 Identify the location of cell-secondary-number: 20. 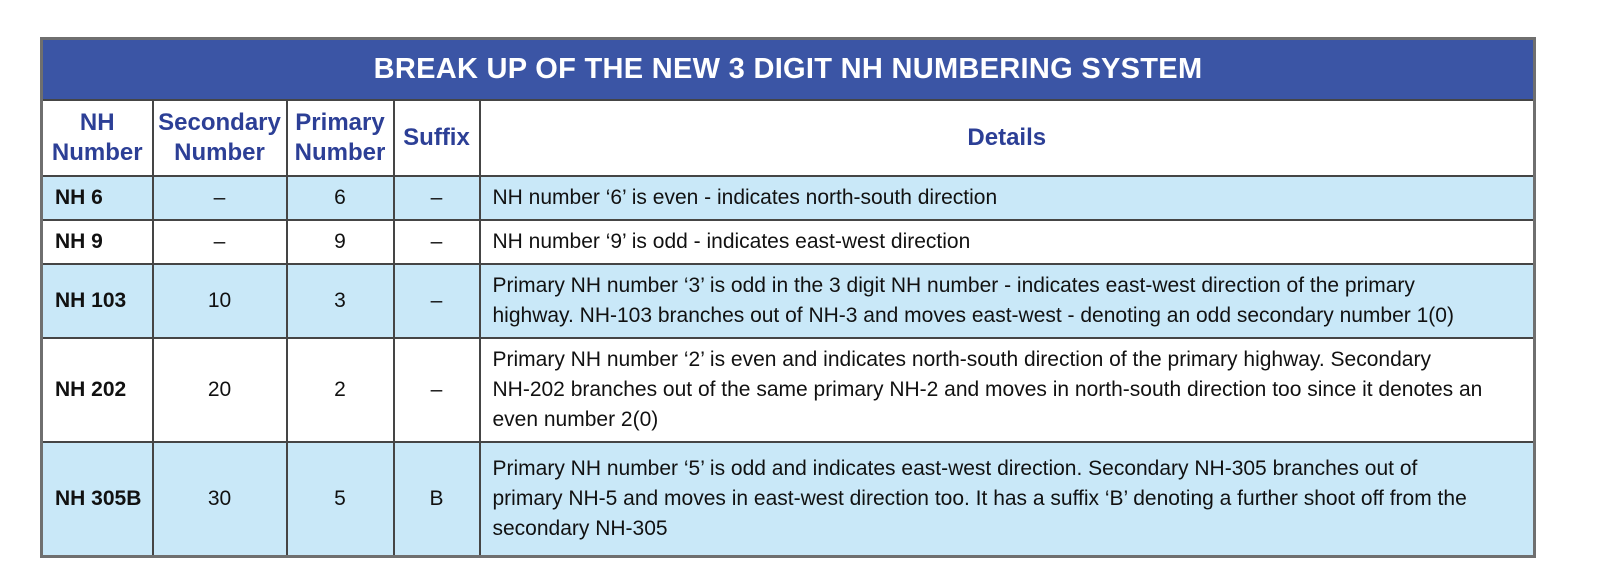
(219, 389).